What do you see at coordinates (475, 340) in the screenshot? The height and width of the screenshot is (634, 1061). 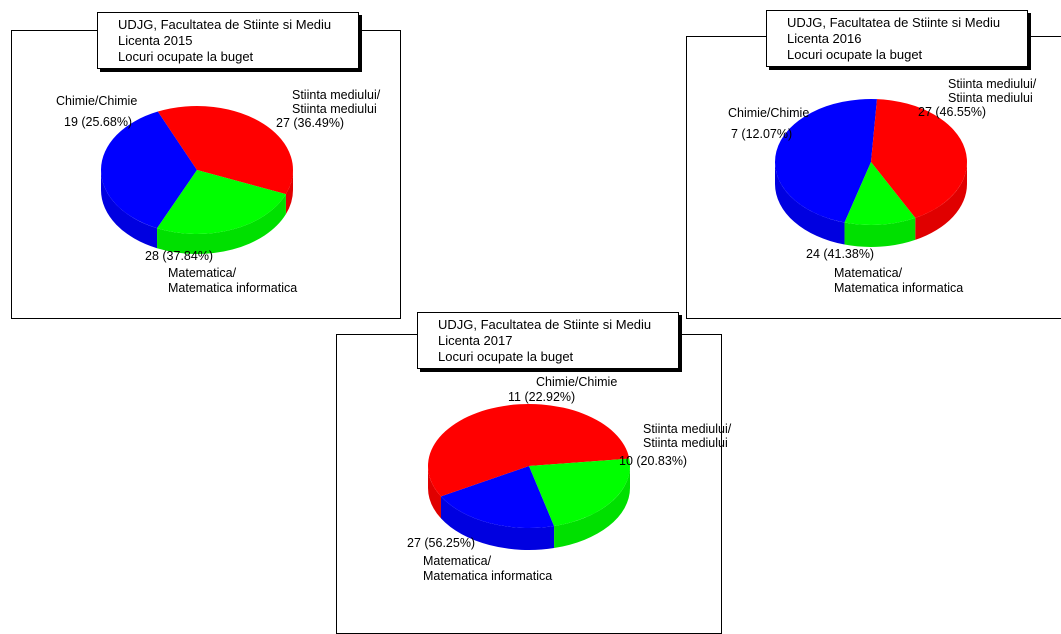 I see `title-line: Licenta 2017` at bounding box center [475, 340].